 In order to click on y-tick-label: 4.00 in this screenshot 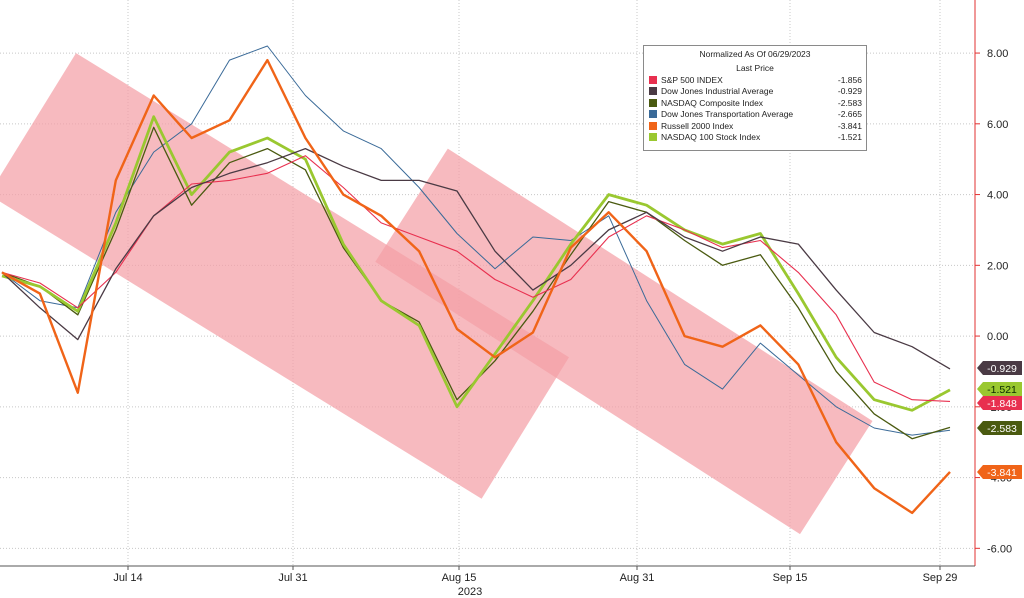, I will do `click(997, 196)`.